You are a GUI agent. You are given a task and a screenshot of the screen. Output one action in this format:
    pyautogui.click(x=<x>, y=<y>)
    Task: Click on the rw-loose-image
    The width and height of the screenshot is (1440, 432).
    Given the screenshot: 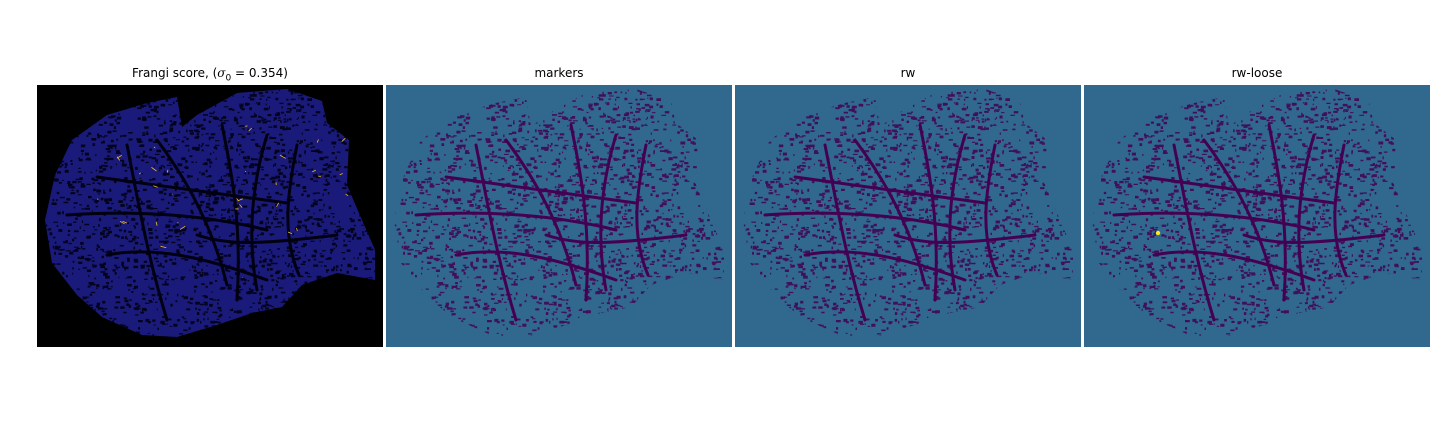 What is the action you would take?
    pyautogui.click(x=1257, y=216)
    